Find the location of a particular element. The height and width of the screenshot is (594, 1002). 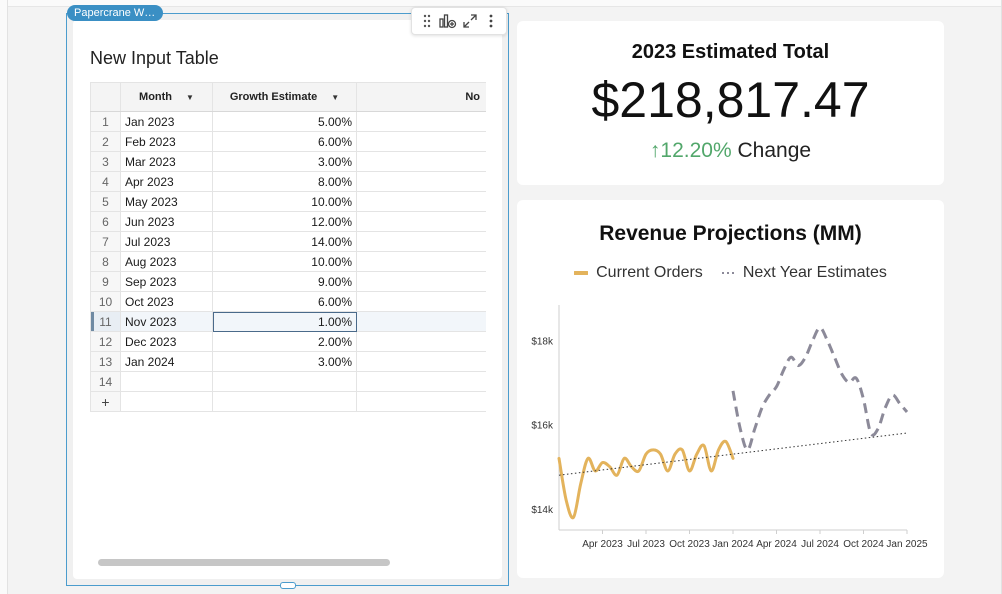

table-row: 1 Jan 2023 5.00% is located at coordinates (288, 121).